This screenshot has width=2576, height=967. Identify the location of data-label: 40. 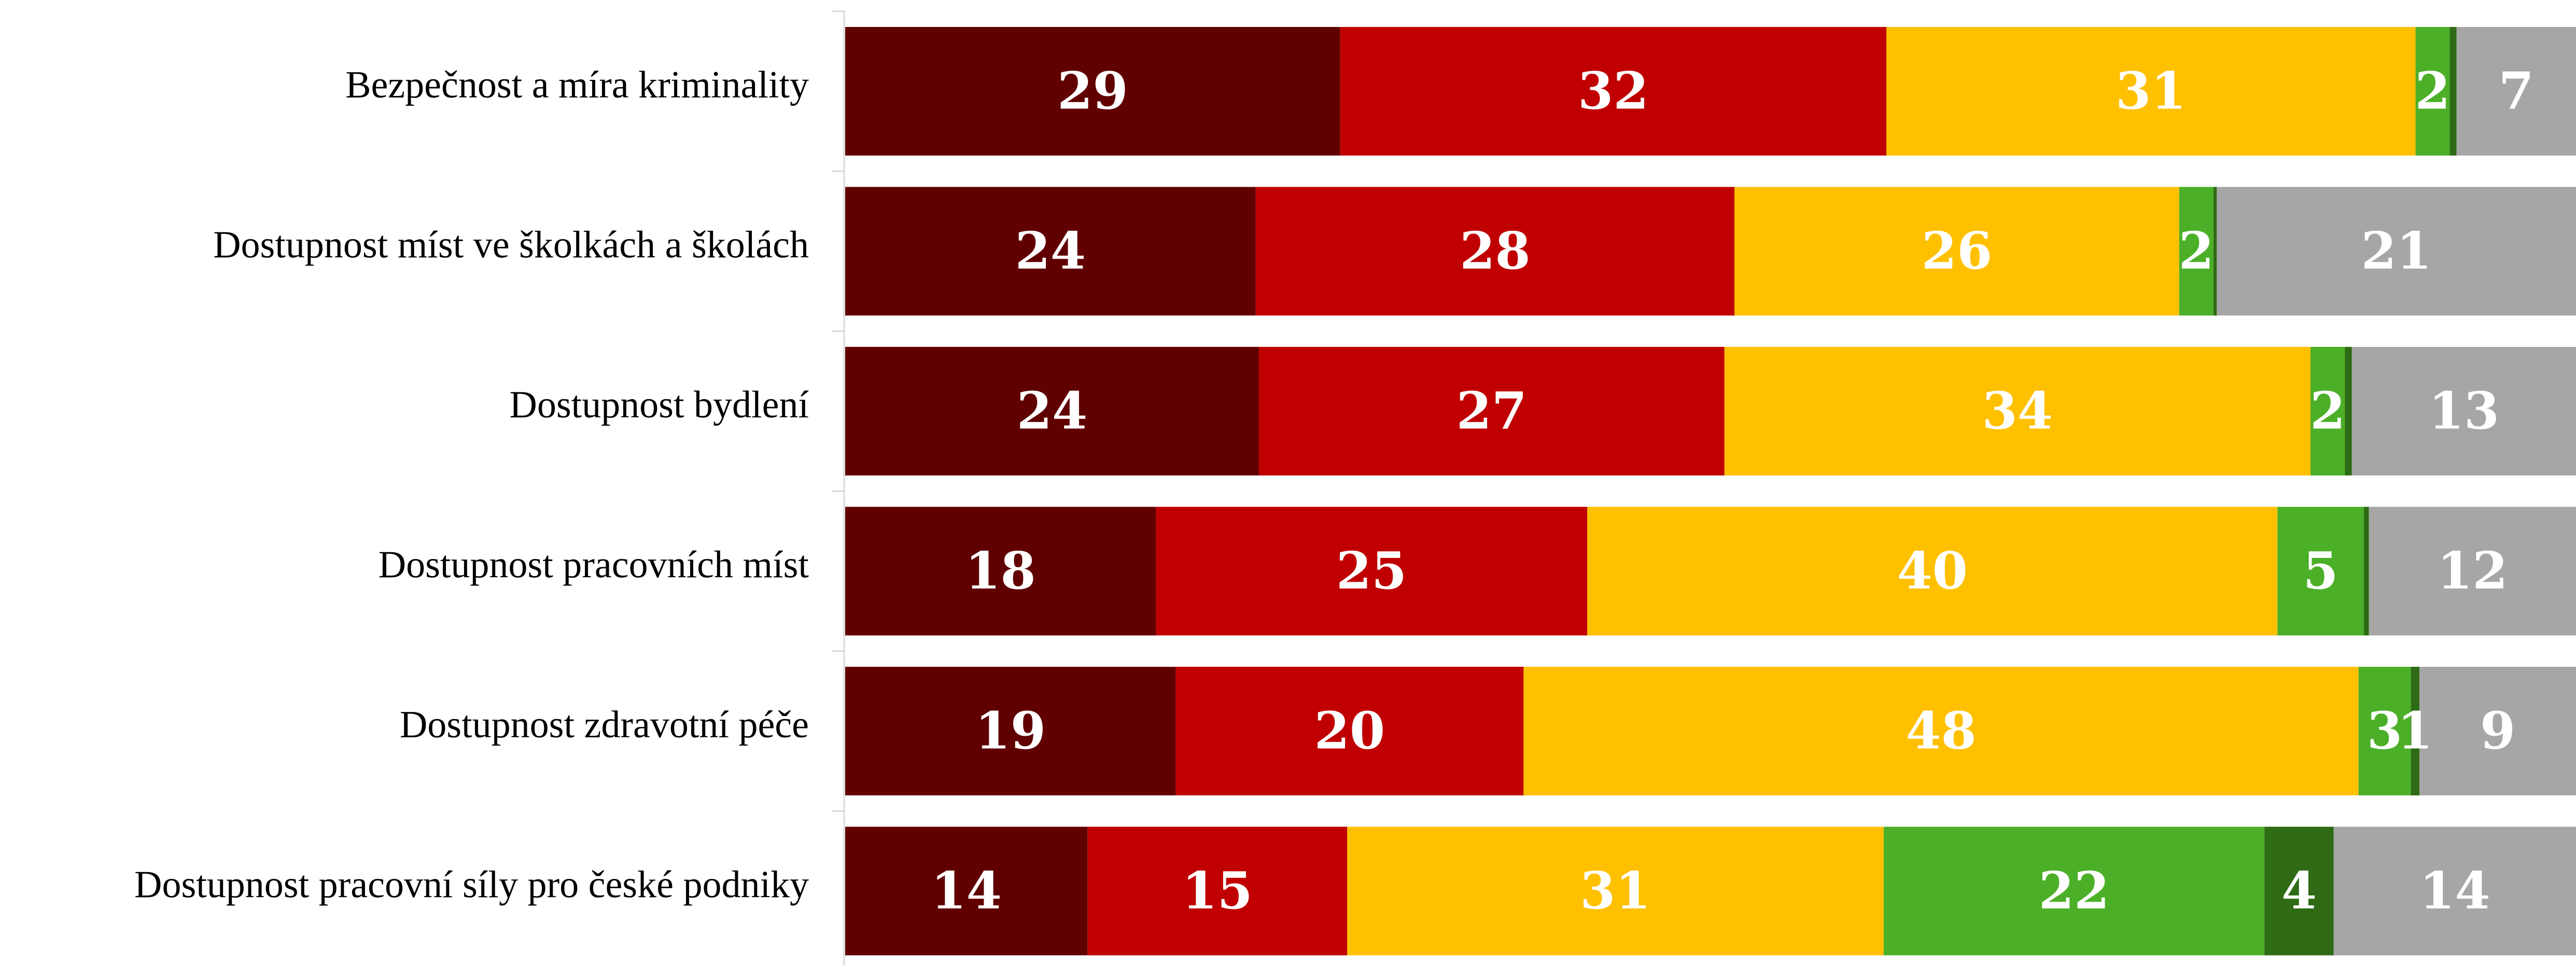
(1932, 571).